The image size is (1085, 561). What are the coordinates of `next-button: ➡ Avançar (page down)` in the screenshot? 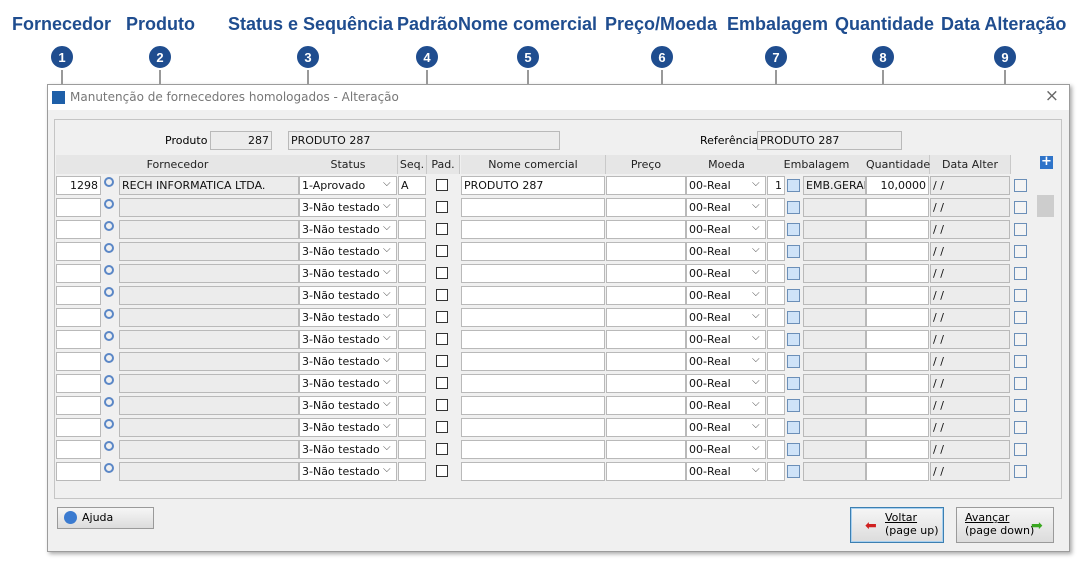 It's located at (1005, 525).